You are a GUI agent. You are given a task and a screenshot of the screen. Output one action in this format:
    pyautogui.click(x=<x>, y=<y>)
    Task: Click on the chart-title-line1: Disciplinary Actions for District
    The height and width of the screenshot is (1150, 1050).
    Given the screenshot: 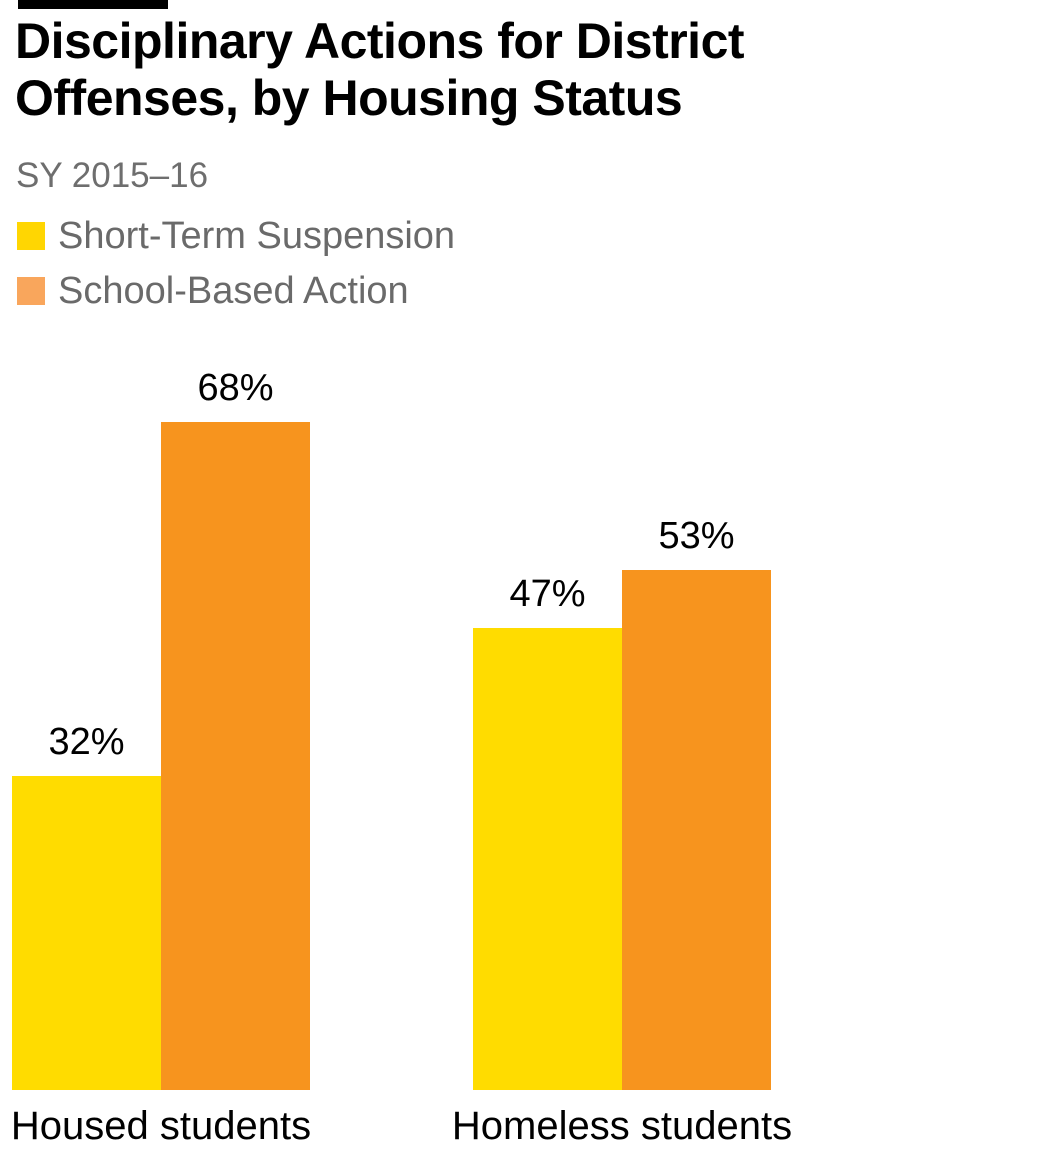 What is the action you would take?
    pyautogui.click(x=380, y=41)
    